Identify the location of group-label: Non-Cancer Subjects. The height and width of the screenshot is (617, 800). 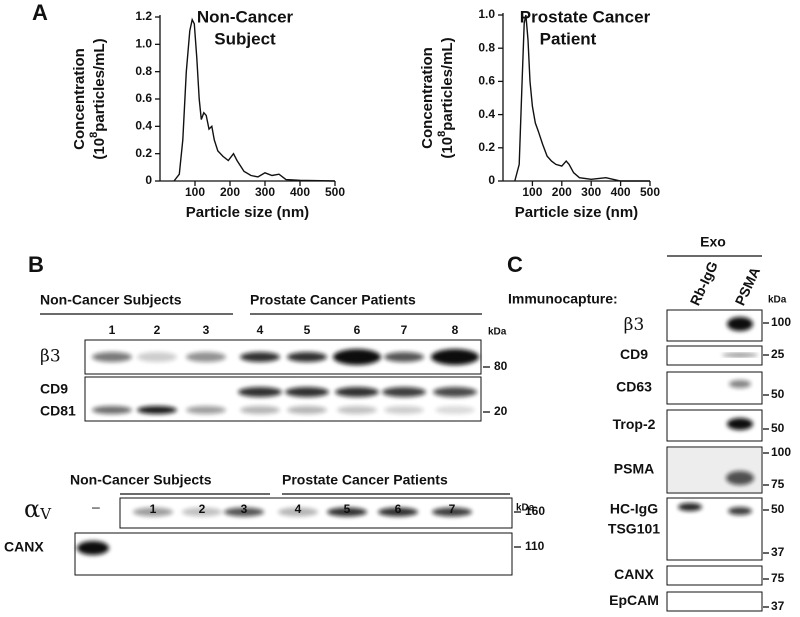
(141, 480).